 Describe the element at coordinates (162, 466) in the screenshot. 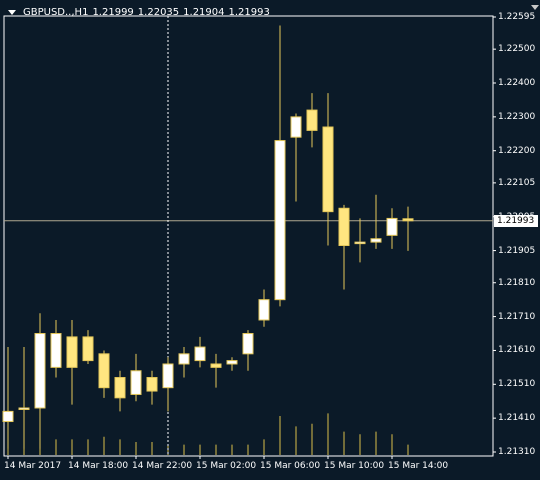

I see `time-label: 14 Mar 22:00` at that location.